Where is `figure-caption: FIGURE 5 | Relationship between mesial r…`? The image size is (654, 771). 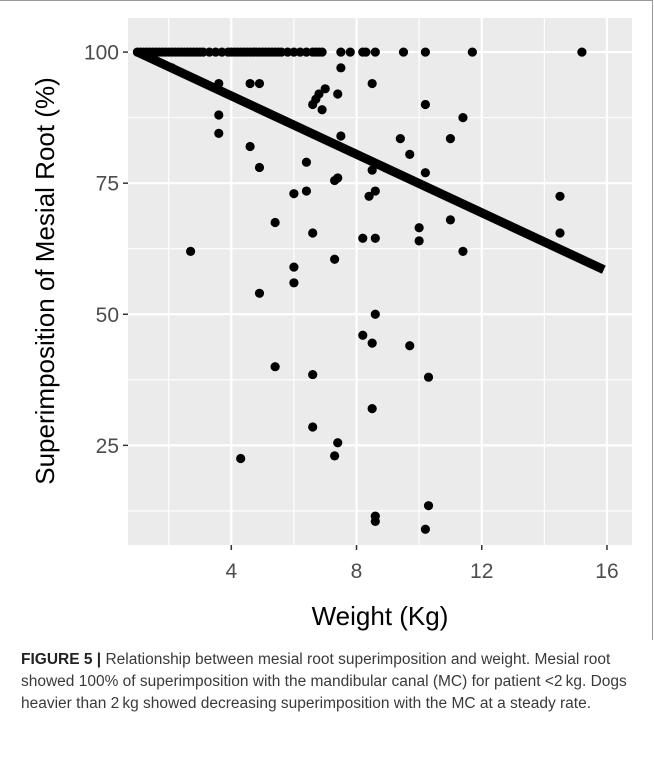
figure-caption: FIGURE 5 | Relationship between mesial r… is located at coordinates (331, 682).